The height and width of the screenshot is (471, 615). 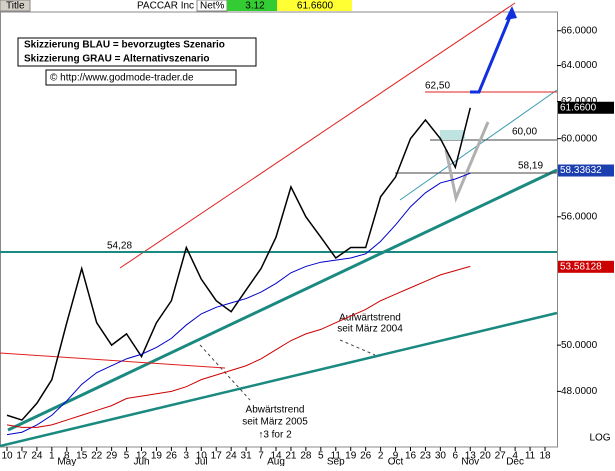 I want to click on x-tick-label: 9, so click(x=396, y=456).